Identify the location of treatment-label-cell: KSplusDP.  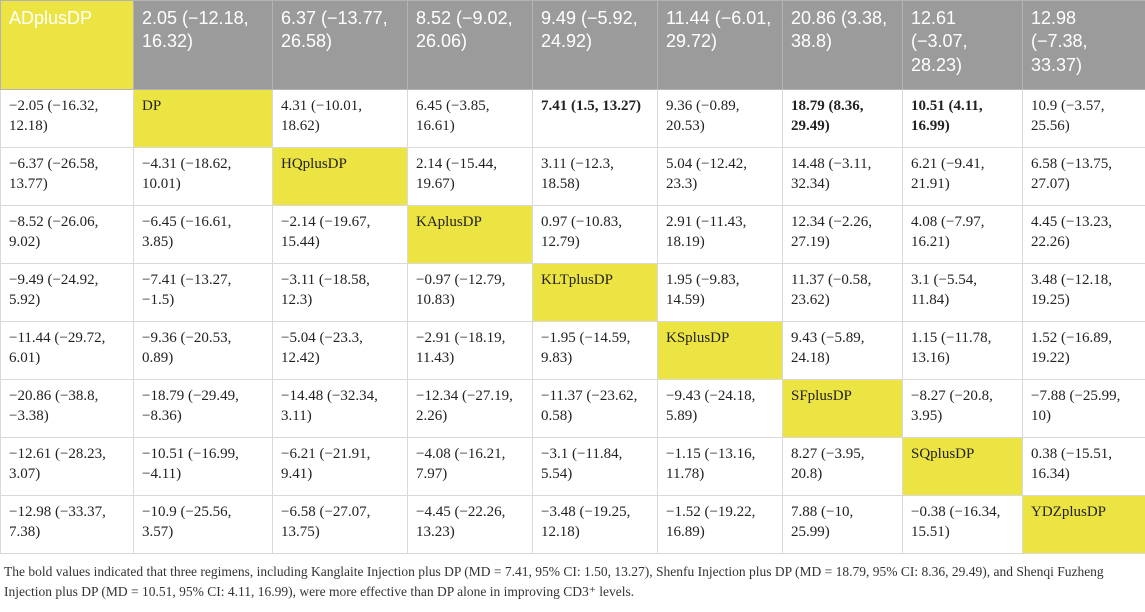
(720, 350).